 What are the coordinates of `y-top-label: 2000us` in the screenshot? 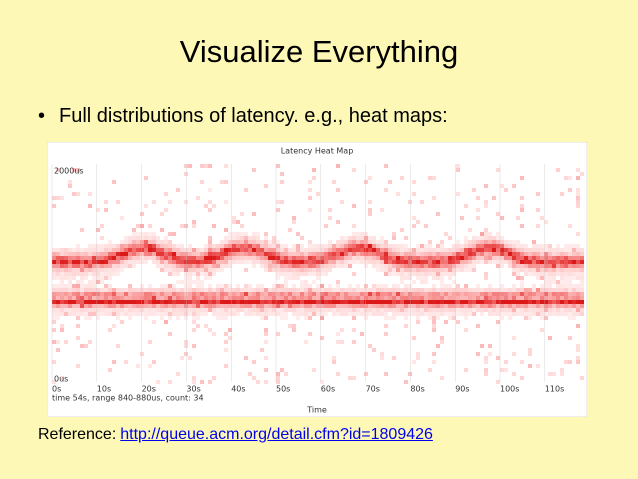 It's located at (69, 171).